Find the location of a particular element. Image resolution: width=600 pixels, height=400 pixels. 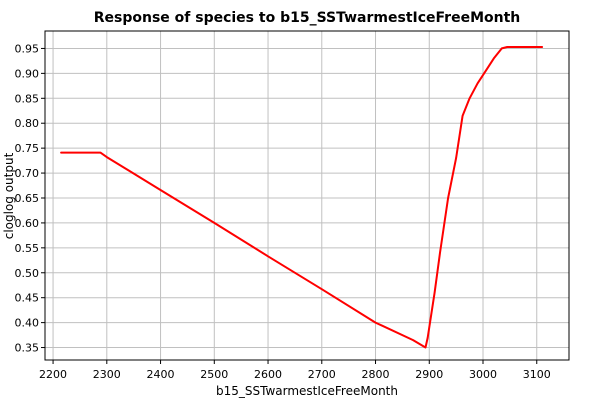

x-tick-label: 3100 is located at coordinates (537, 374).